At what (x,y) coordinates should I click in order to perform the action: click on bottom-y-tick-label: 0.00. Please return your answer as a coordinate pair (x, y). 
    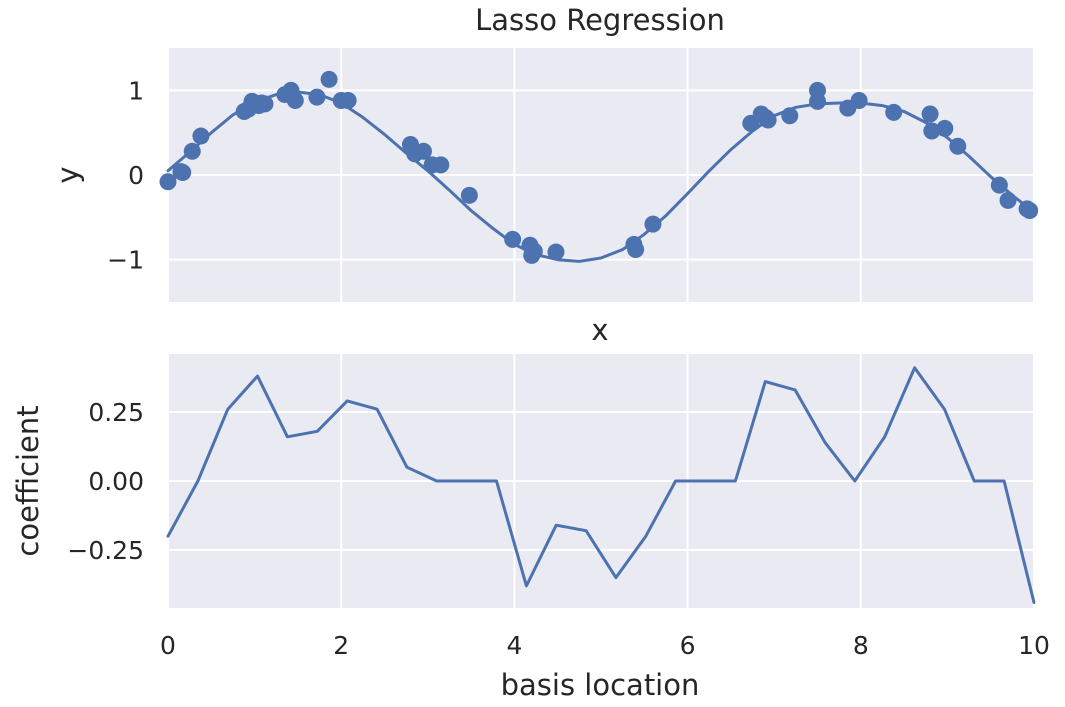
    Looking at the image, I should click on (116, 481).